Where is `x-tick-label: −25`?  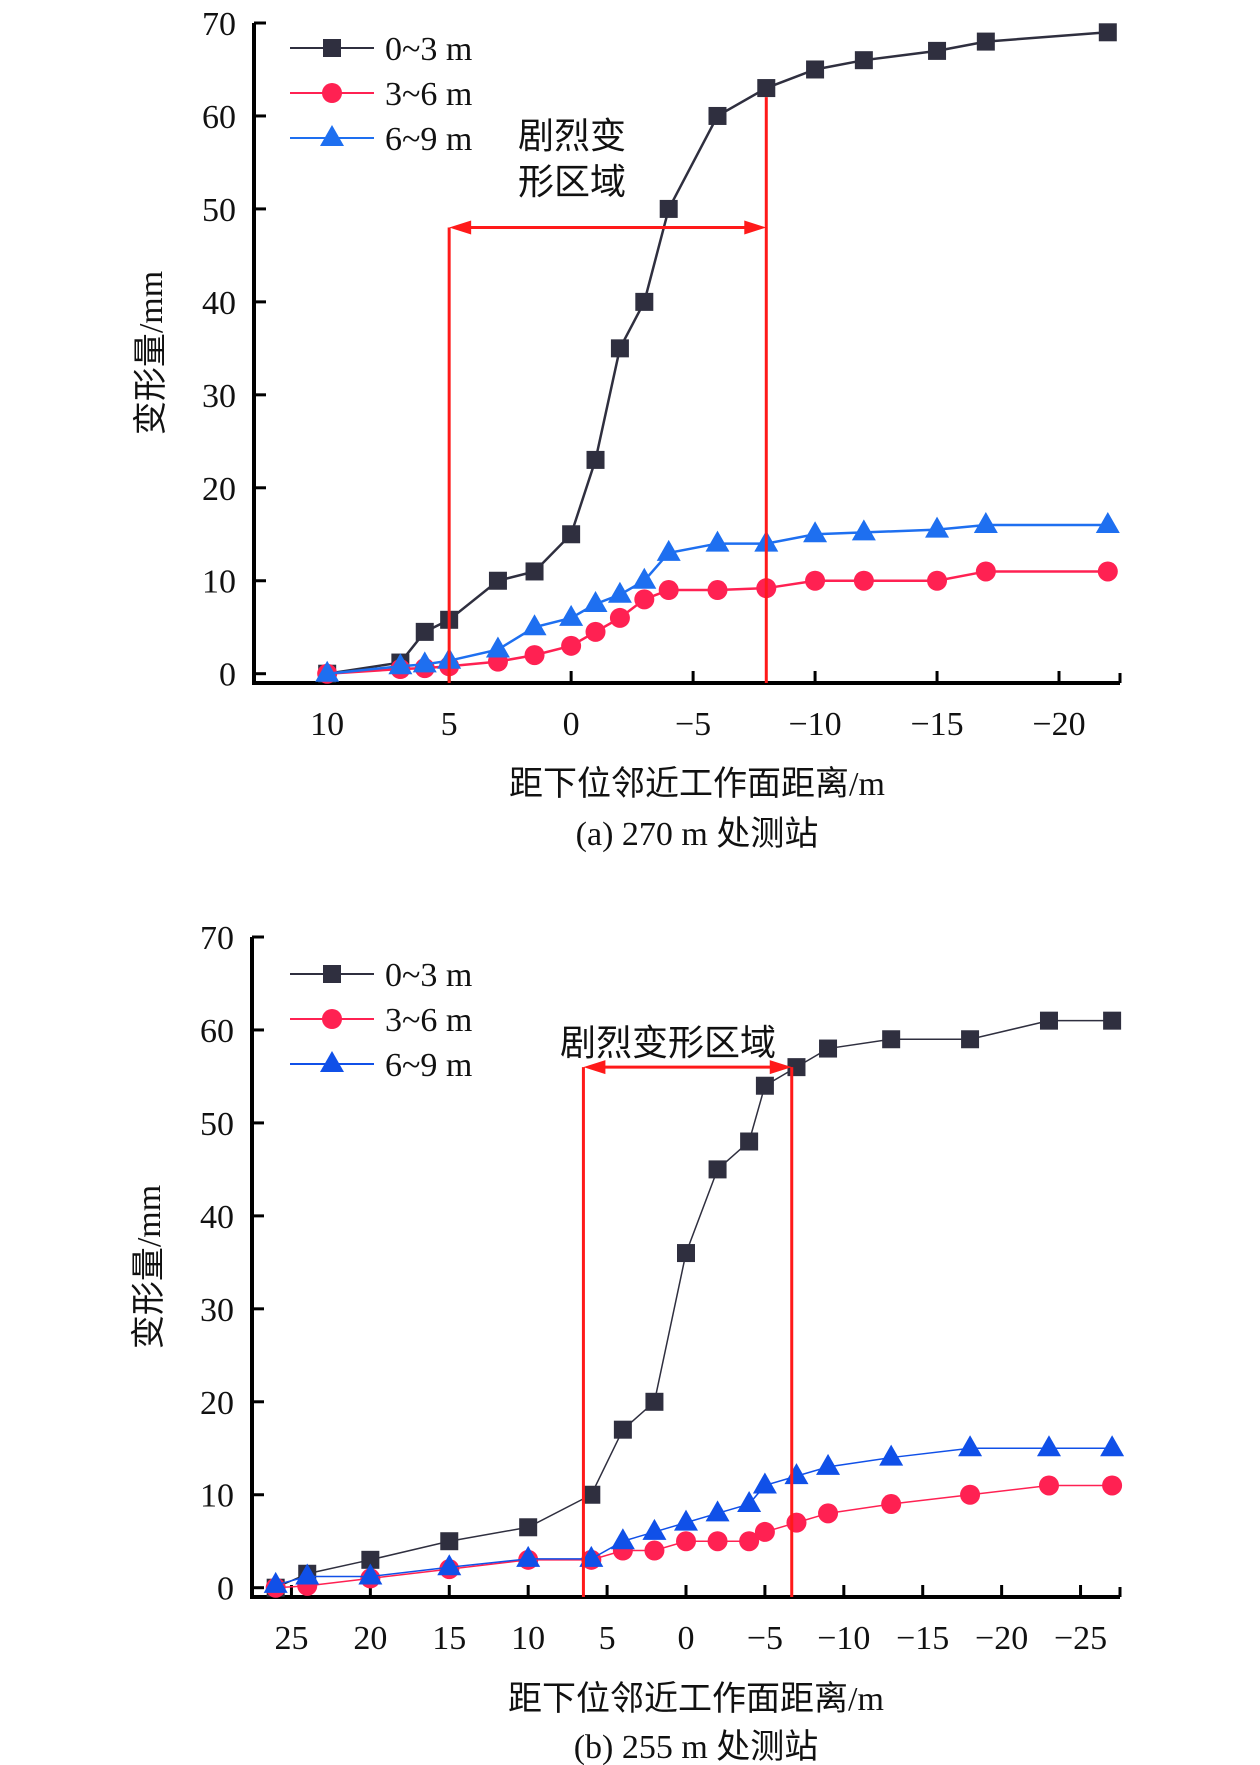 x-tick-label: −25 is located at coordinates (1080, 1638).